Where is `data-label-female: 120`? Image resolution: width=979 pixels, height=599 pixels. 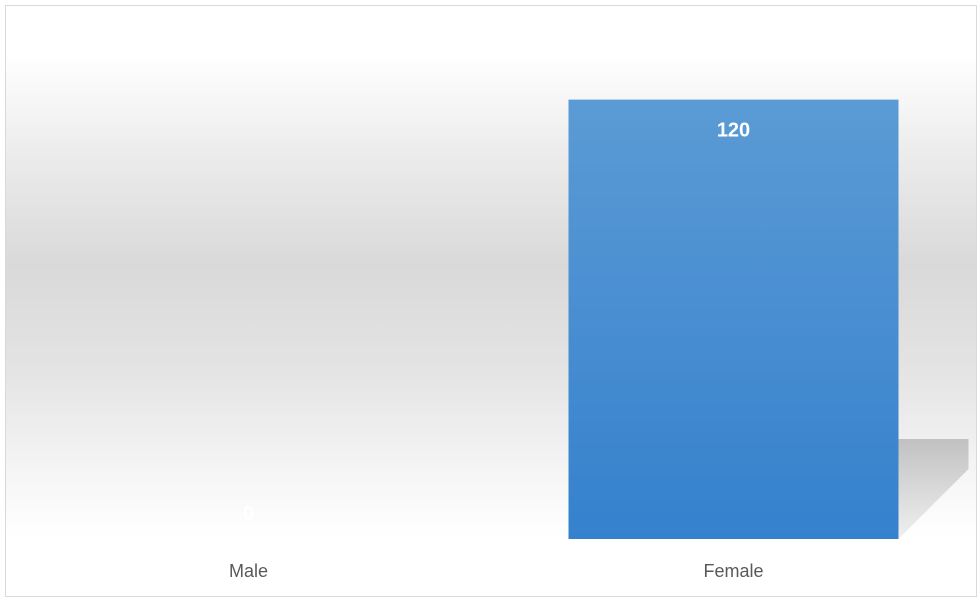
data-label-female: 120 is located at coordinates (733, 131).